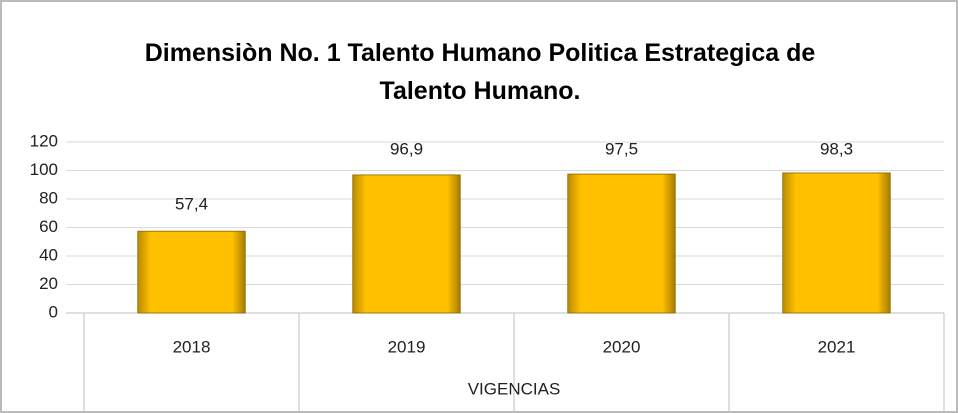 The image size is (958, 413). What do you see at coordinates (514, 388) in the screenshot?
I see `x-axis-title: VIGENCIAS` at bounding box center [514, 388].